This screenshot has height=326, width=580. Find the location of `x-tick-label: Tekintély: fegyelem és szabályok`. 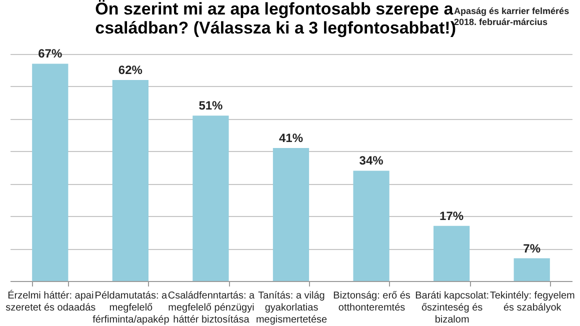

x-tick-label: Tekintély: fegyelem és szabályok is located at coordinates (532, 302).